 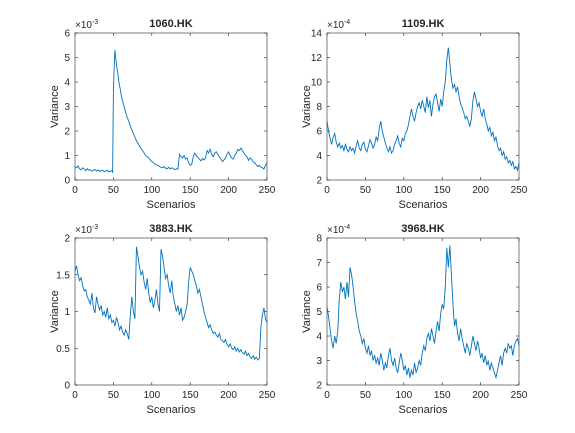 What do you see at coordinates (67, 156) in the screenshot?
I see `chart-0-y-tick-label: 1` at bounding box center [67, 156].